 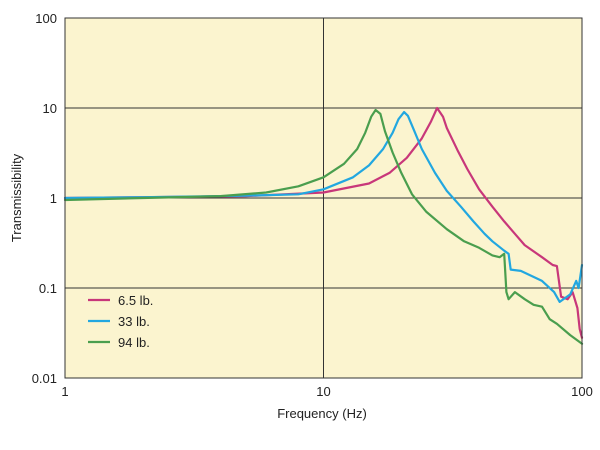 I want to click on x-tick-label: 10, so click(x=323, y=391).